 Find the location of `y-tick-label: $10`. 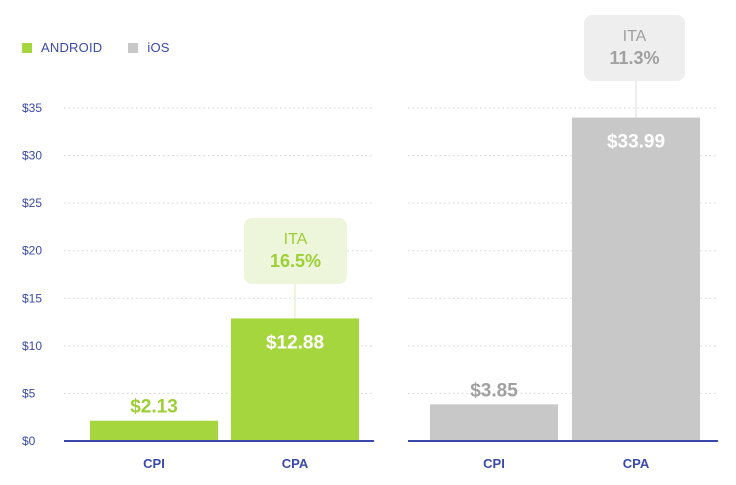

y-tick-label: $10 is located at coordinates (32, 346).